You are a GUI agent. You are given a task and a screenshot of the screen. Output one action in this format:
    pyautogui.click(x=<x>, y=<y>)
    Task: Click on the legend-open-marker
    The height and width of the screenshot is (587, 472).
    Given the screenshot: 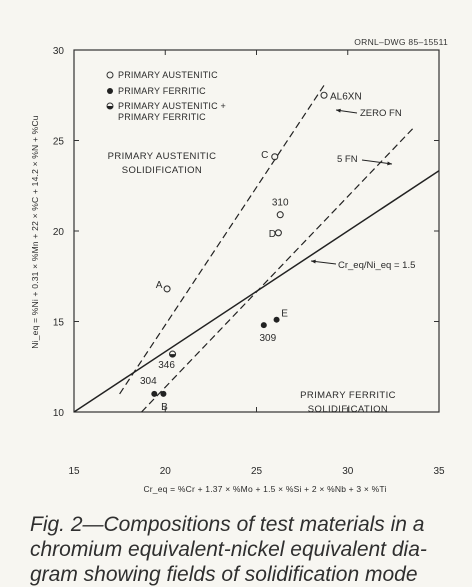 What is the action you would take?
    pyautogui.click(x=110, y=75)
    